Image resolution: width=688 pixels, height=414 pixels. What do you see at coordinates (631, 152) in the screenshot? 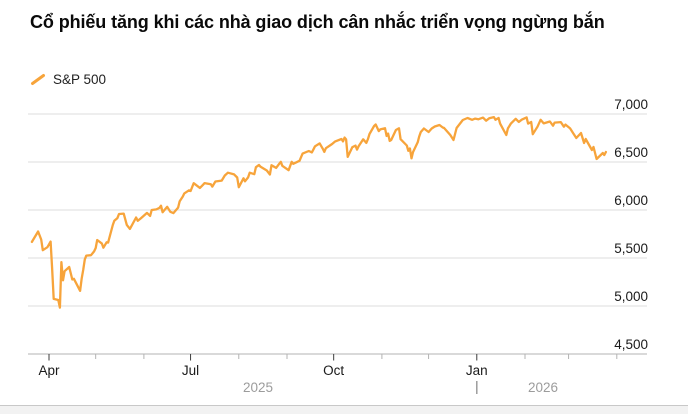
I see `y-axis-label: 6,500` at bounding box center [631, 152].